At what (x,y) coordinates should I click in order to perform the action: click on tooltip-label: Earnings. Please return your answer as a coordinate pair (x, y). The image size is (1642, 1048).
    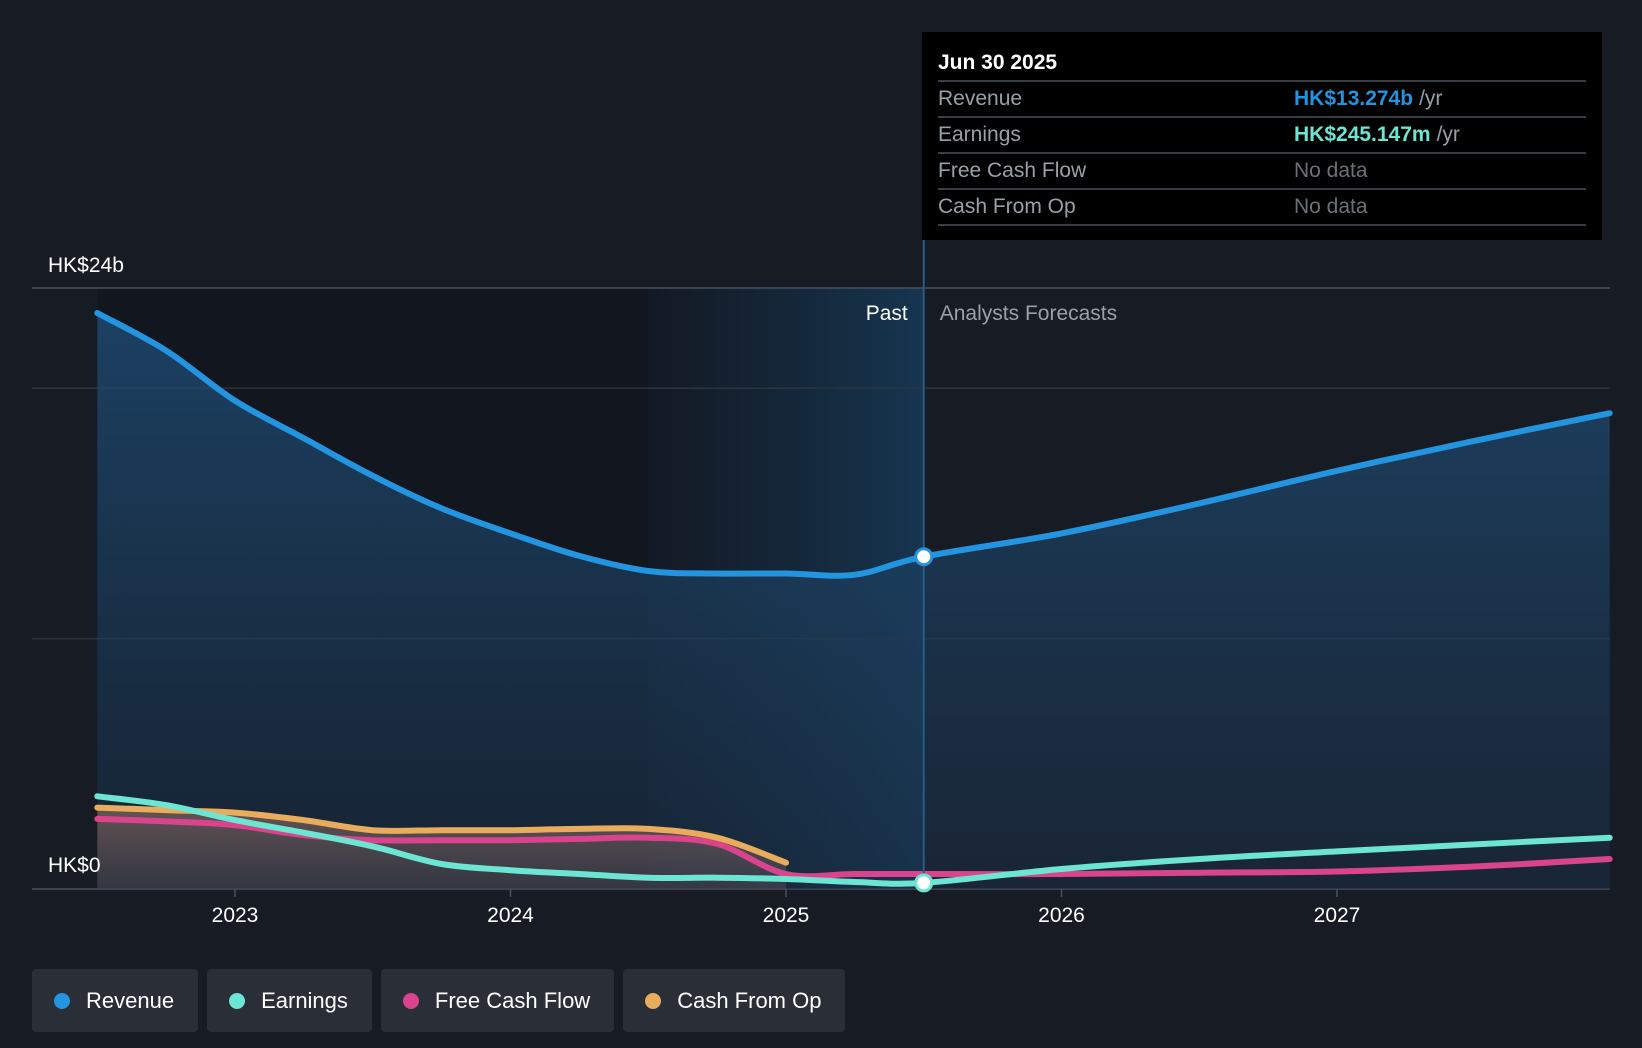
    Looking at the image, I should click on (979, 134).